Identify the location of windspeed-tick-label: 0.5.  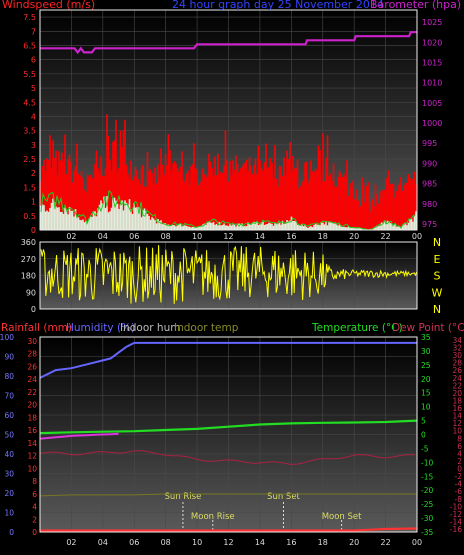
(29, 216).